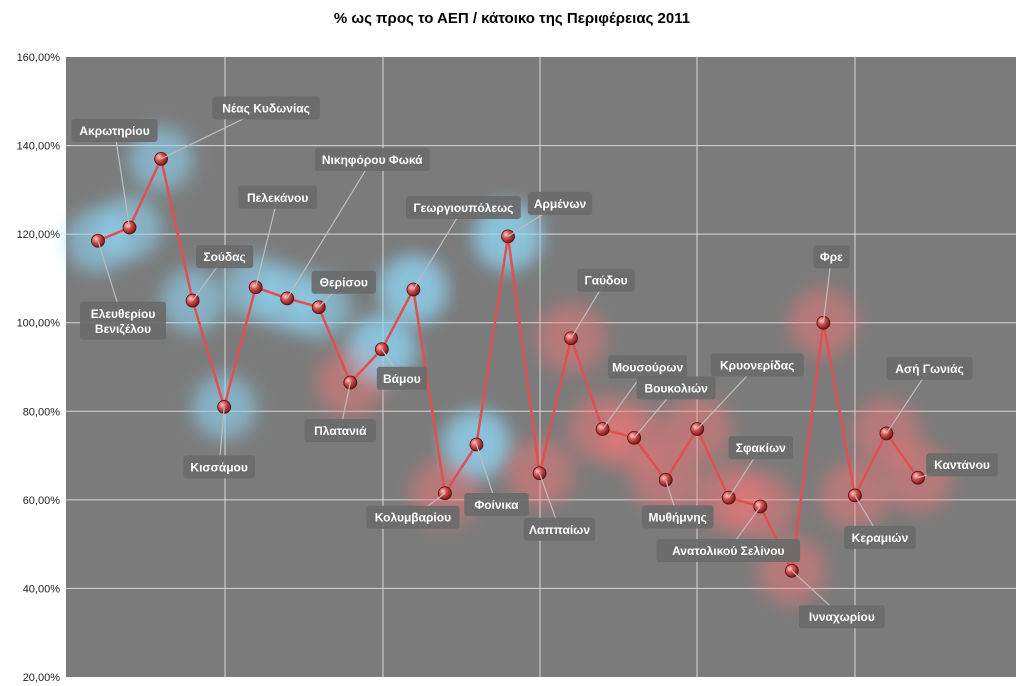 The height and width of the screenshot is (686, 1024). I want to click on label-text: Βουκολιών, so click(676, 388).